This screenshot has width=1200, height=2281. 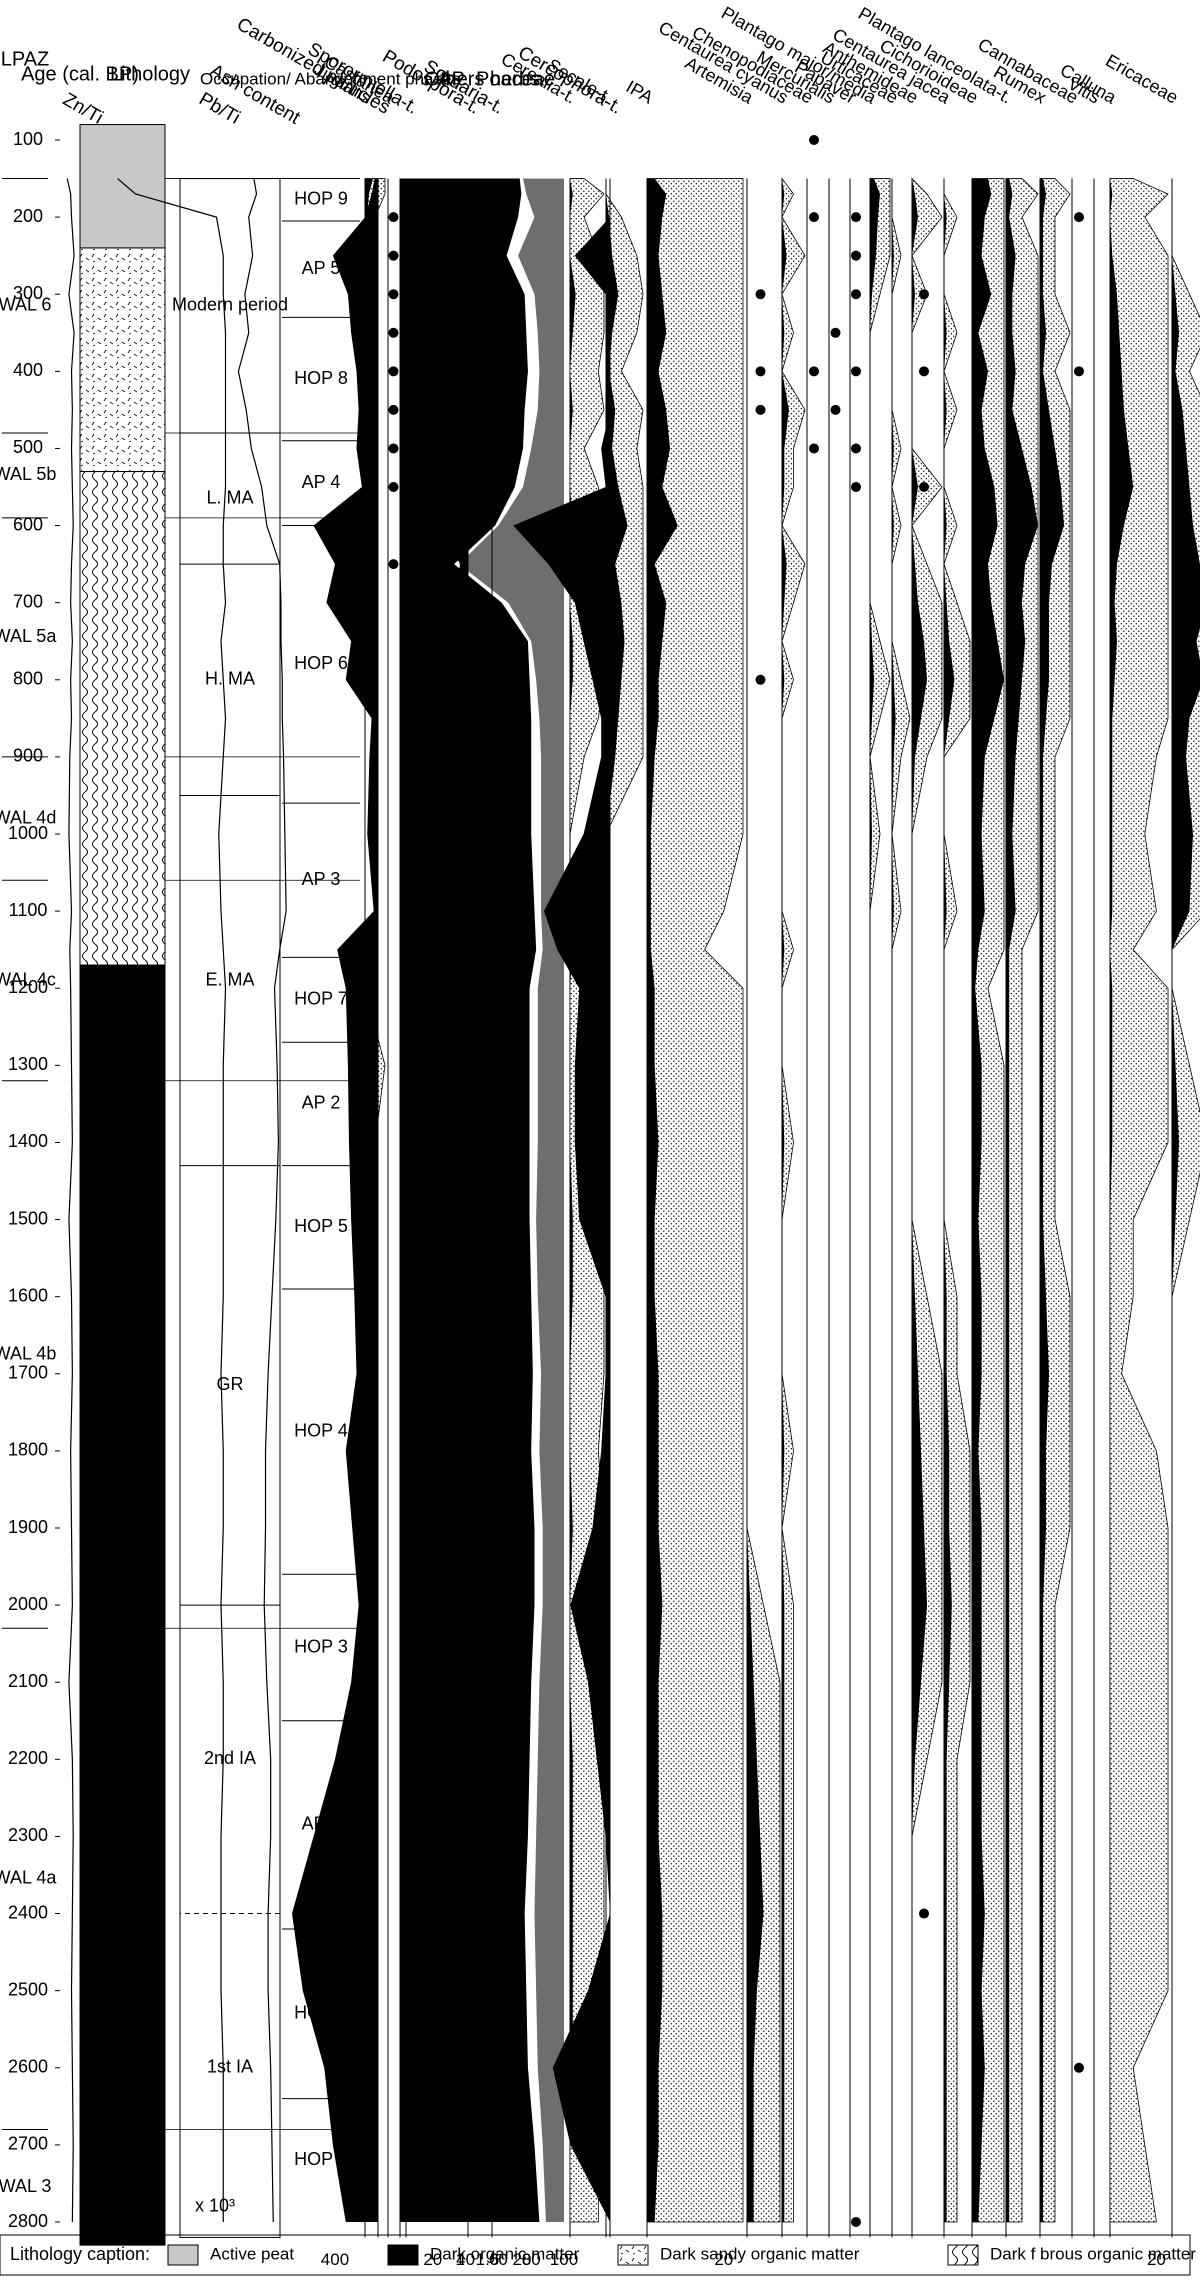 What do you see at coordinates (28, 601) in the screenshot?
I see `age-tick-label: 700` at bounding box center [28, 601].